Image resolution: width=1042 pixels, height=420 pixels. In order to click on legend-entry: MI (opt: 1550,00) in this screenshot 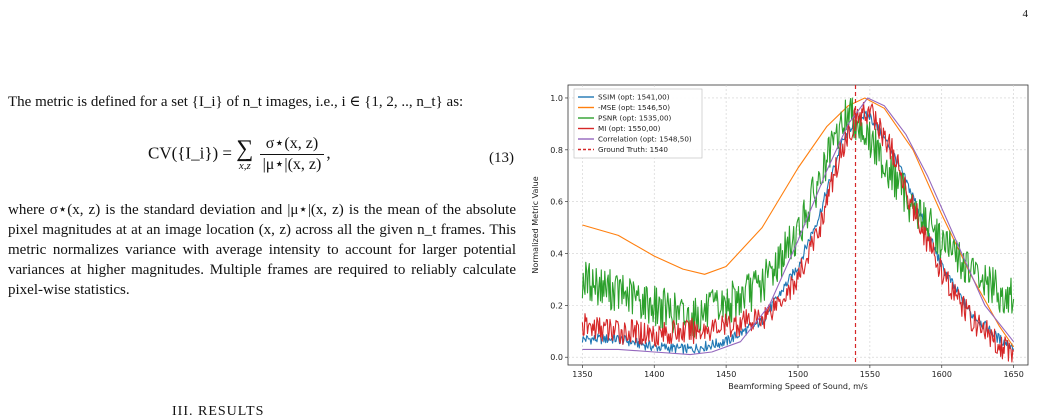, I will do `click(629, 128)`.